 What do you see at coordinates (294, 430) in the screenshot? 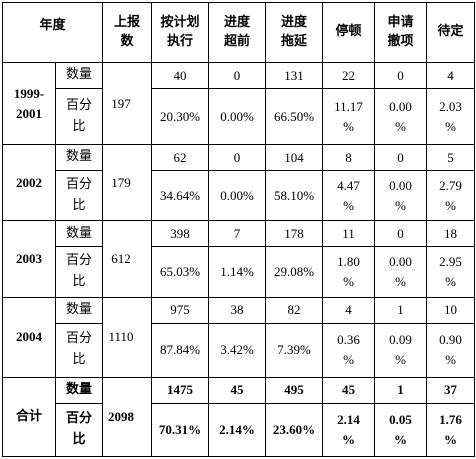
I see `percent-cell: 23.60%` at bounding box center [294, 430].